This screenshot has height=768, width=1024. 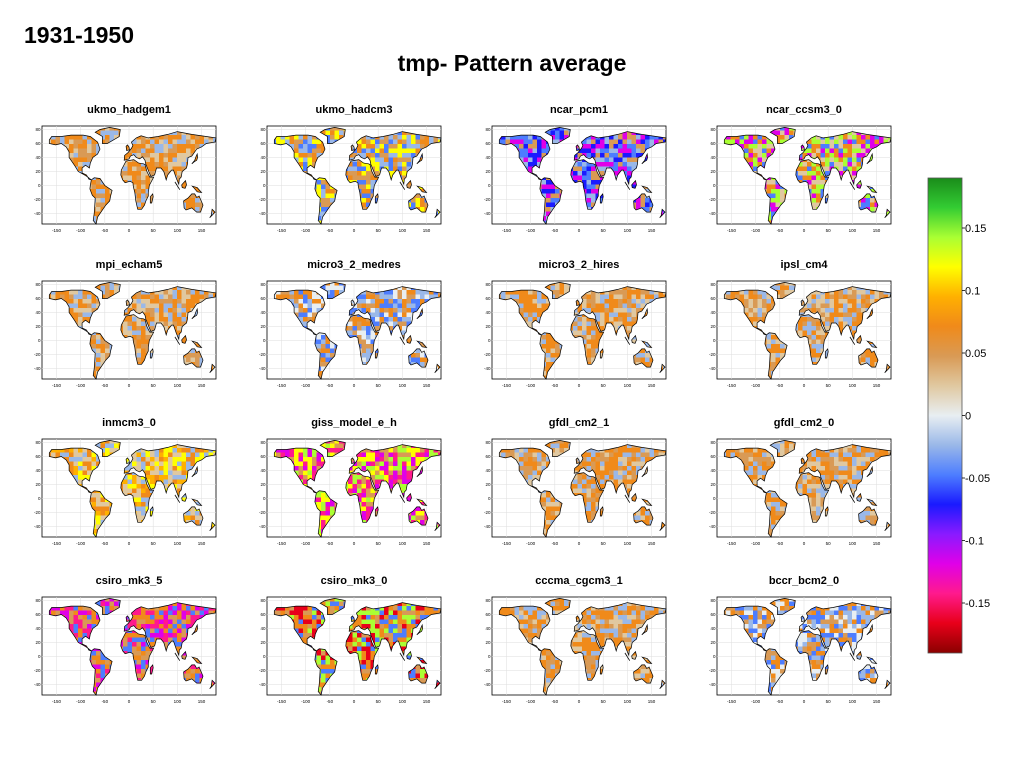 I want to click on chart-title: tmp- Pattern average, so click(x=512, y=63).